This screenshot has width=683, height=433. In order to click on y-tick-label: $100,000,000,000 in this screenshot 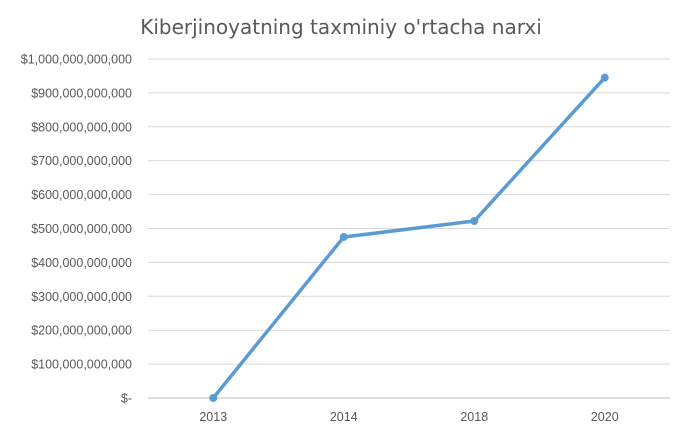, I will do `click(81, 365)`.